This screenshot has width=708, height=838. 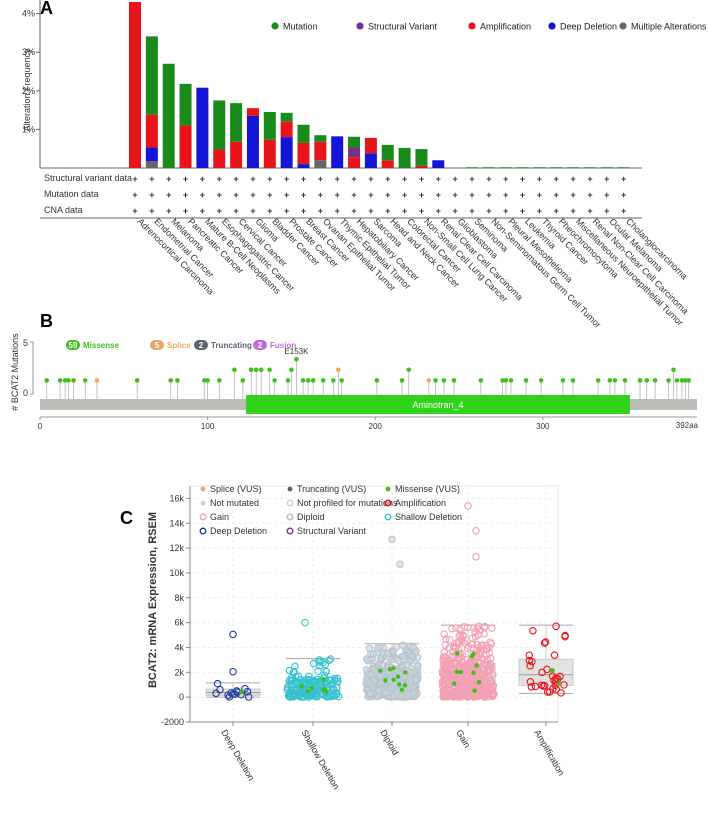 What do you see at coordinates (252, 141) in the screenshot?
I see `bar-deep-deletion-glioma` at bounding box center [252, 141].